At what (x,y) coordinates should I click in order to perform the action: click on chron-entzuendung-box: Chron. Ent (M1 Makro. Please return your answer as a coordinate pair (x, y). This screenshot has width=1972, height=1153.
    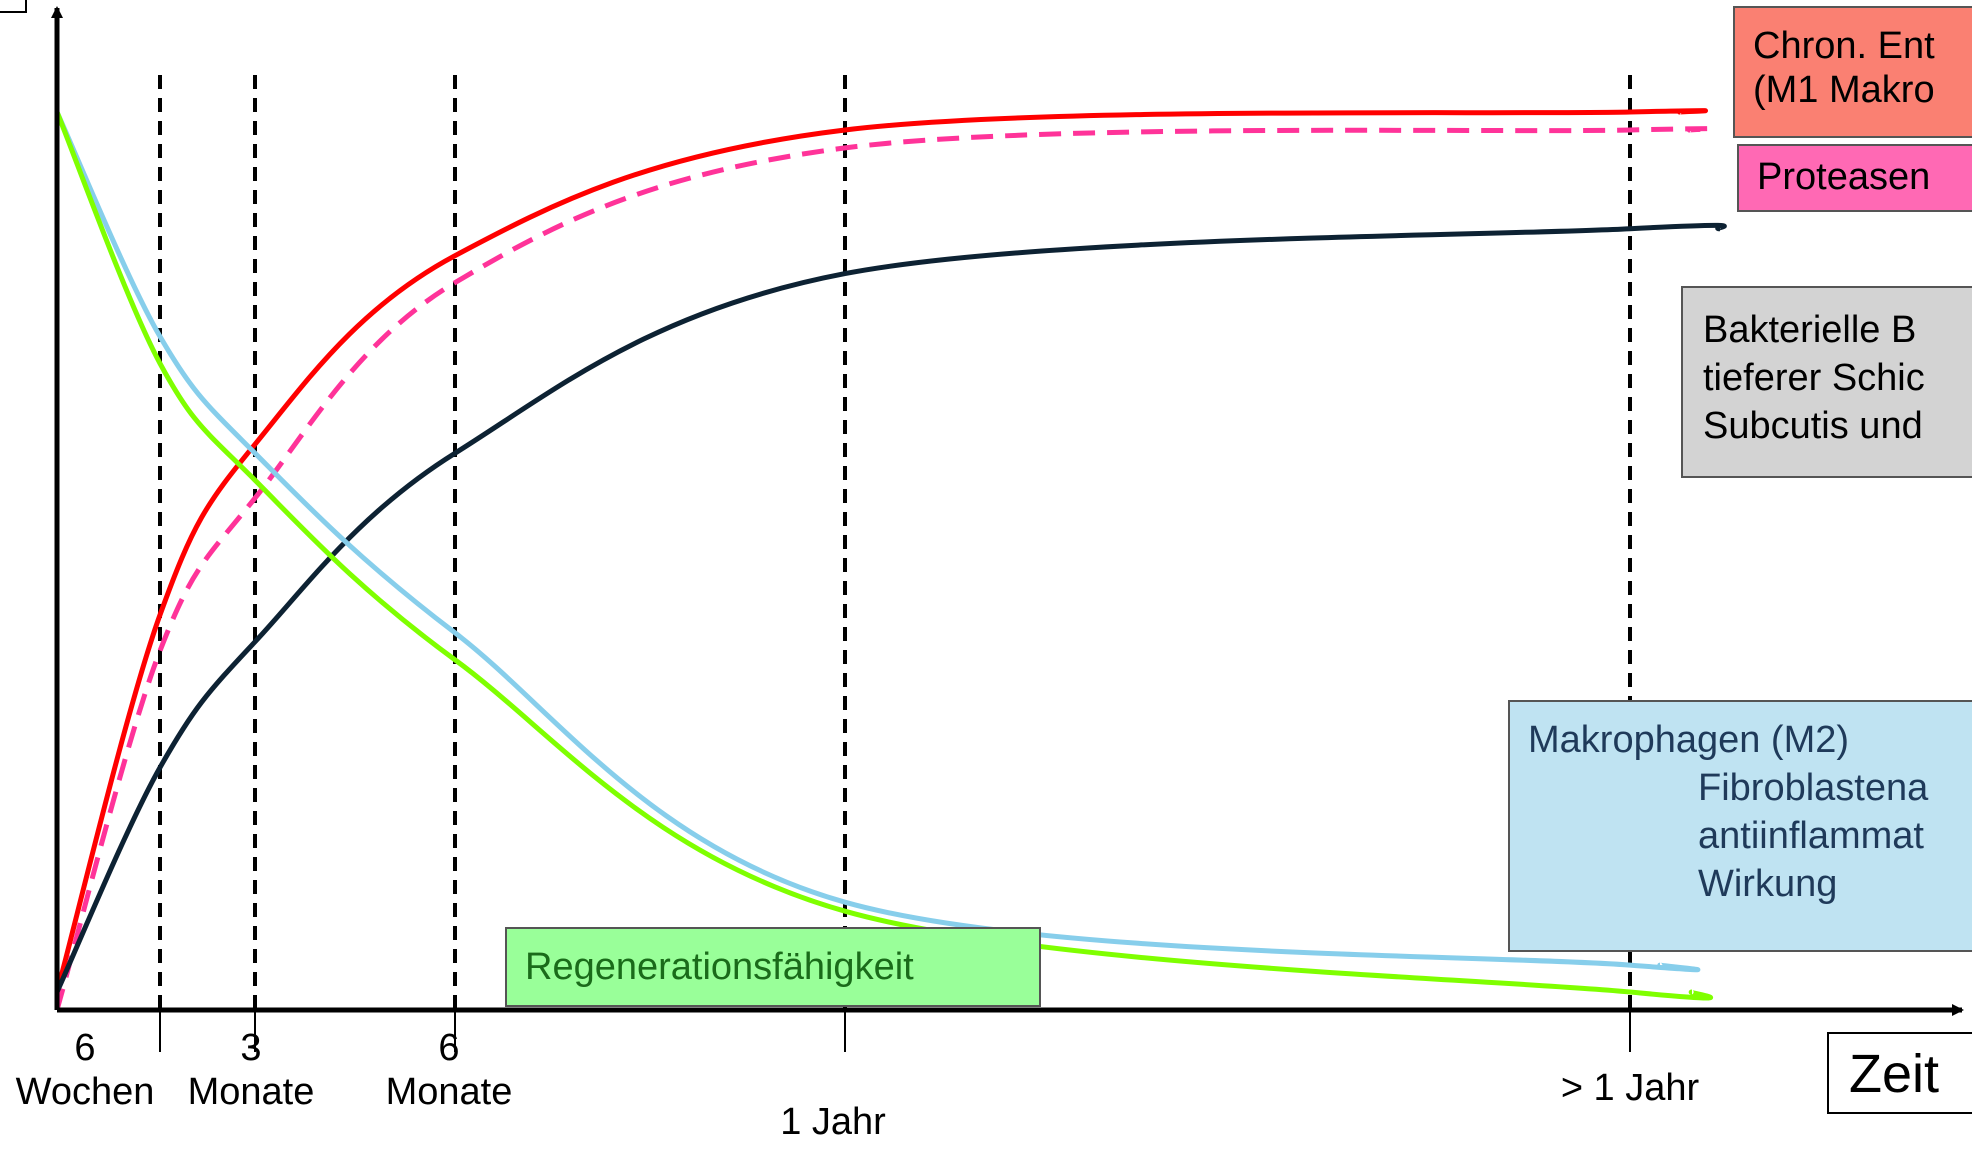
    Looking at the image, I should click on (1852, 72).